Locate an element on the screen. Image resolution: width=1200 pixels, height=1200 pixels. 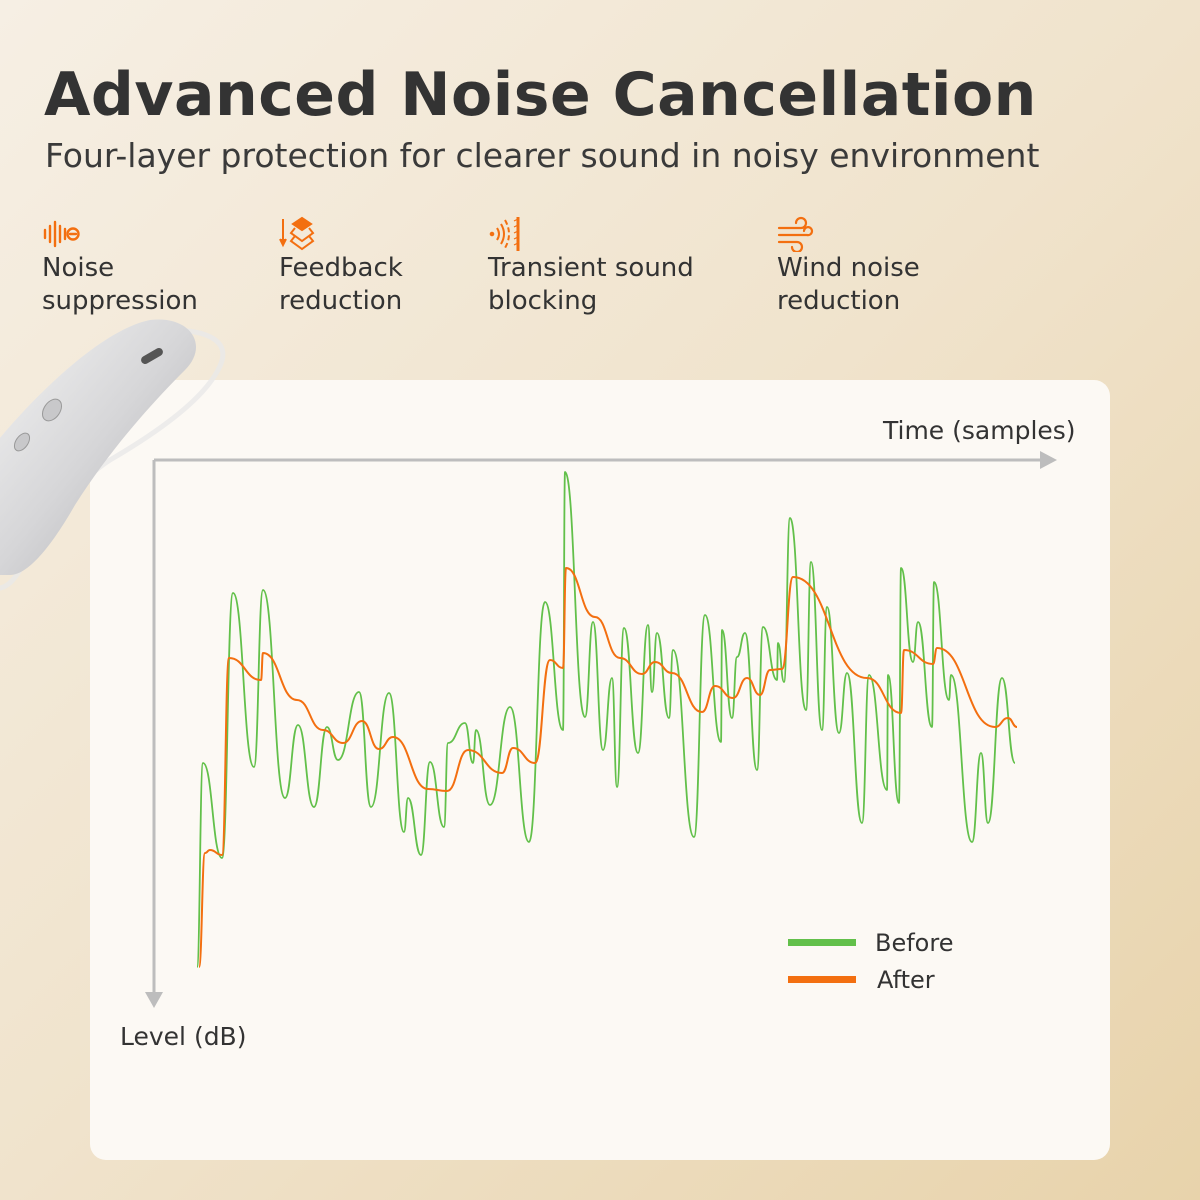
feature-feedback-reduction: Feedback reduction is located at coordinates (341, 267).